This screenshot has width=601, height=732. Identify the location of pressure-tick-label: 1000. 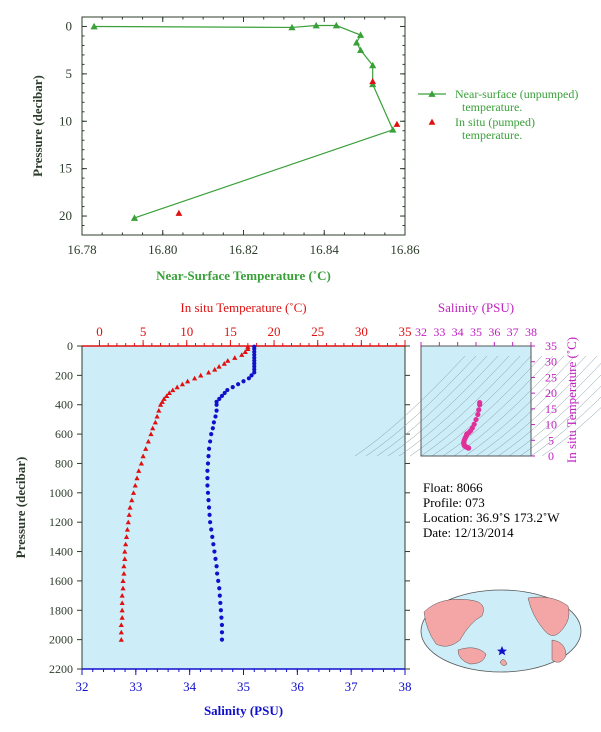
(61, 493).